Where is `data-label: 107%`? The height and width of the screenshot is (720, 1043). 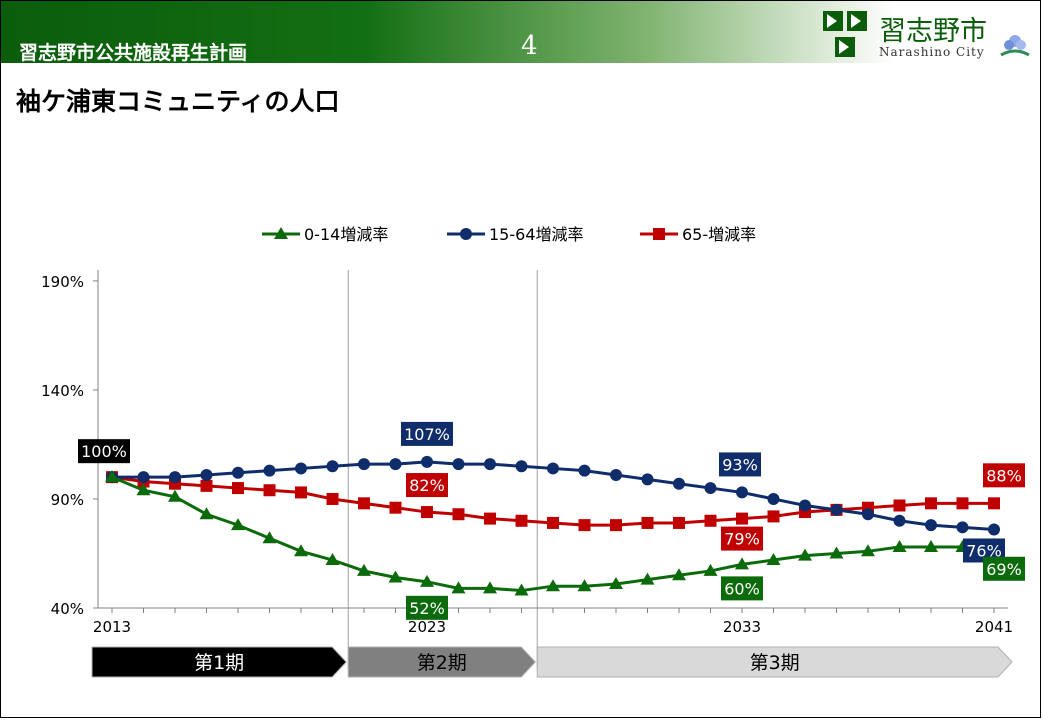 data-label: 107% is located at coordinates (427, 433).